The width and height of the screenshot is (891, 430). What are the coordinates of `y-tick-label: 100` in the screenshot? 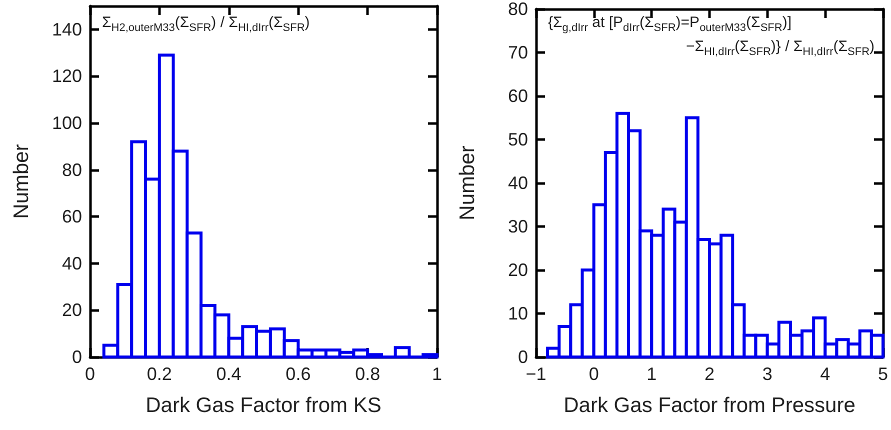 It's located at (67, 123).